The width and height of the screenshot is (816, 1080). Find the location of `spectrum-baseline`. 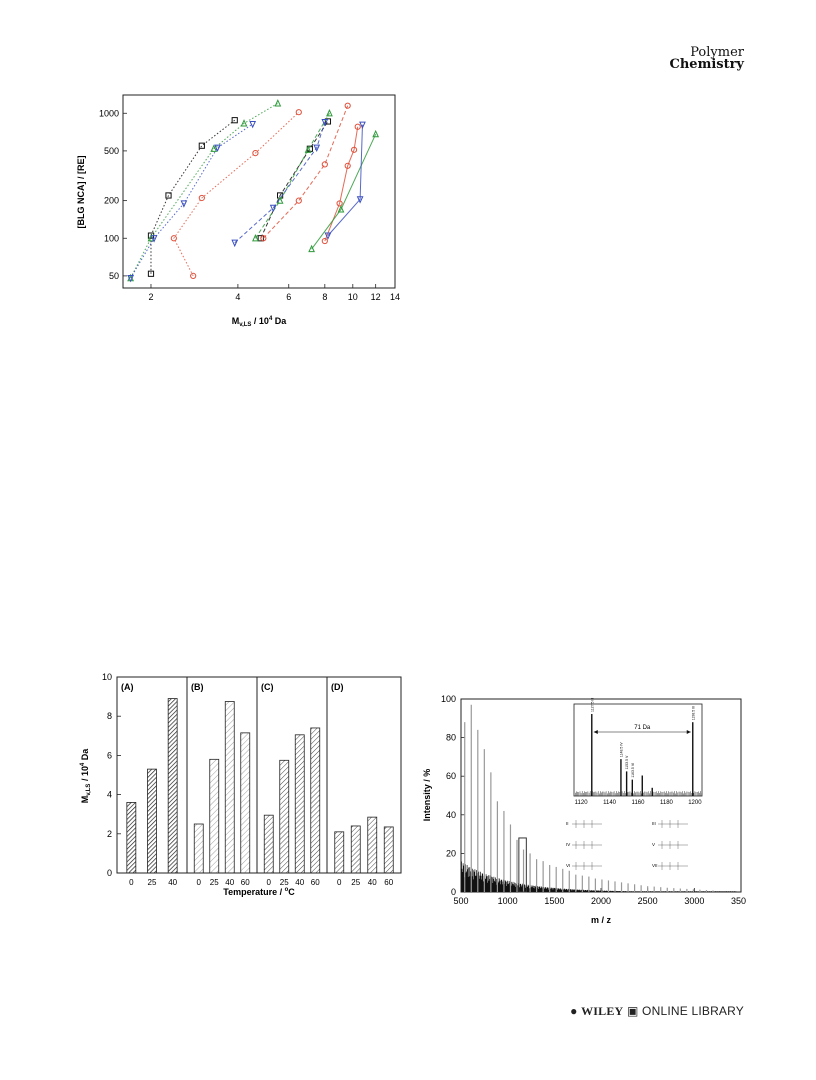

spectrum-baseline is located at coordinates (599, 876).